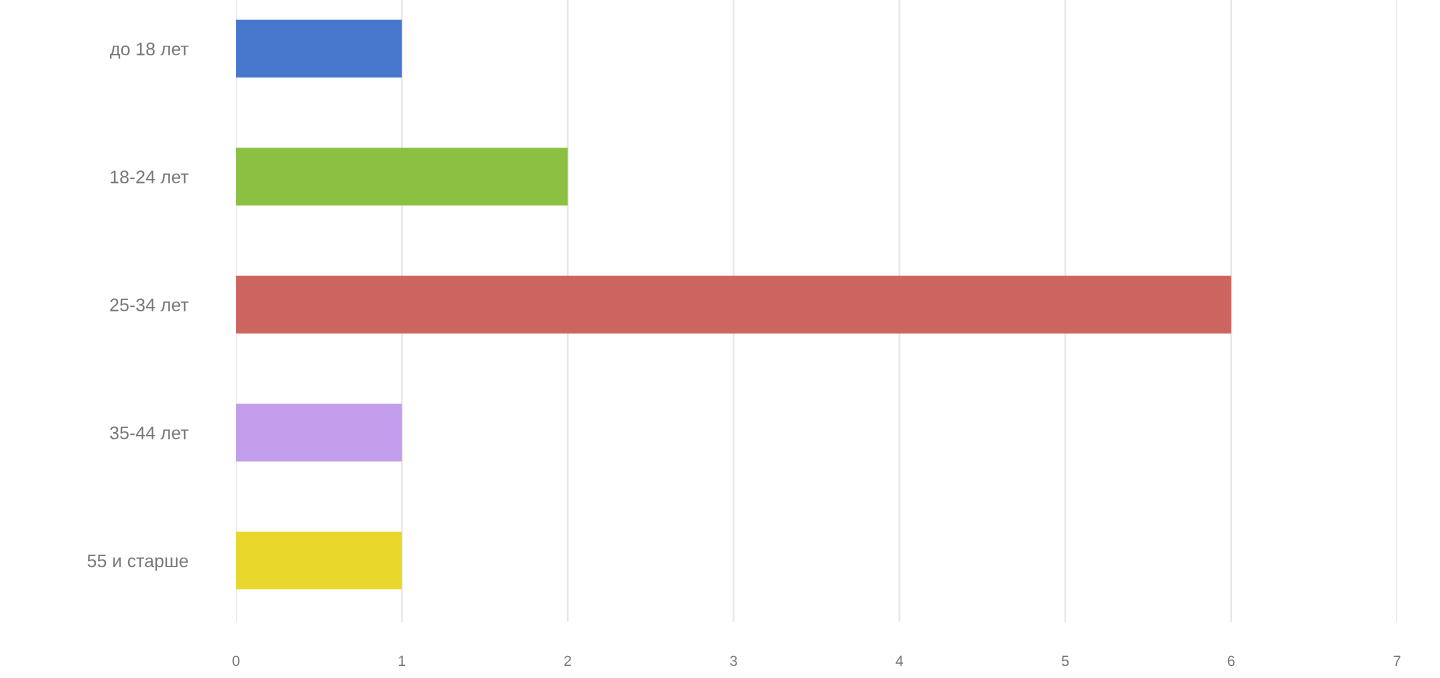 The height and width of the screenshot is (678, 1440). I want to click on x-tick-label: 0, so click(236, 661).